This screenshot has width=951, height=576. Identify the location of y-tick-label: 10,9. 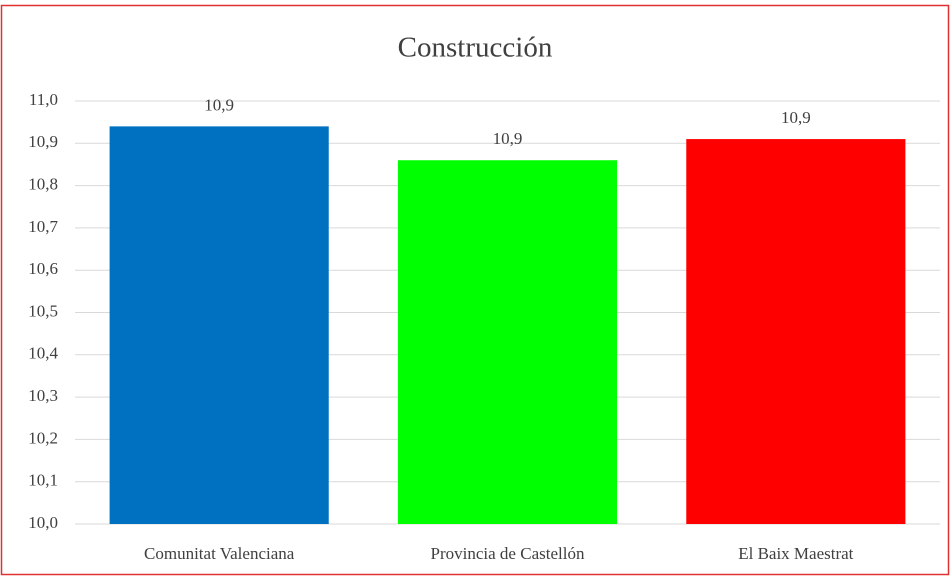
(43, 141).